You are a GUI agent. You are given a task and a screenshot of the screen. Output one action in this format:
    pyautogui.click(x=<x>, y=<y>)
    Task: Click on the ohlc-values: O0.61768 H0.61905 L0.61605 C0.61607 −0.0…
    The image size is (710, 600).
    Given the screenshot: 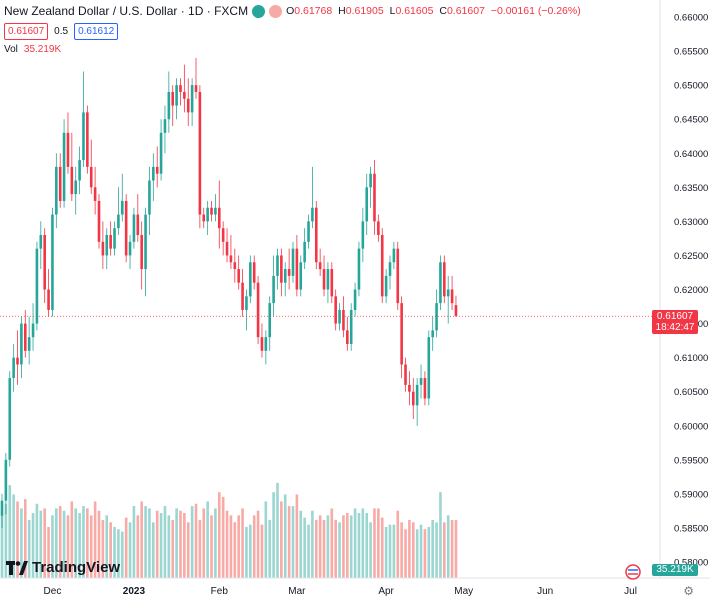 What is the action you would take?
    pyautogui.click(x=435, y=11)
    